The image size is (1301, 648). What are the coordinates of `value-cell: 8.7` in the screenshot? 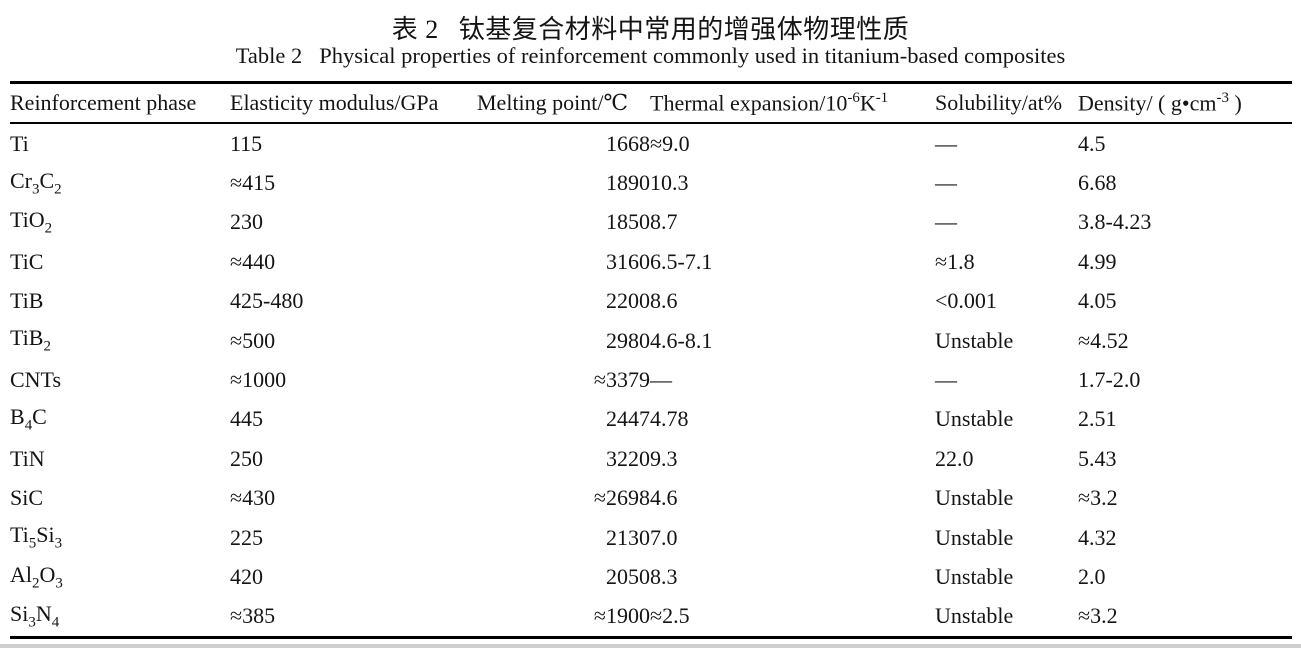 It's located at (664, 222).